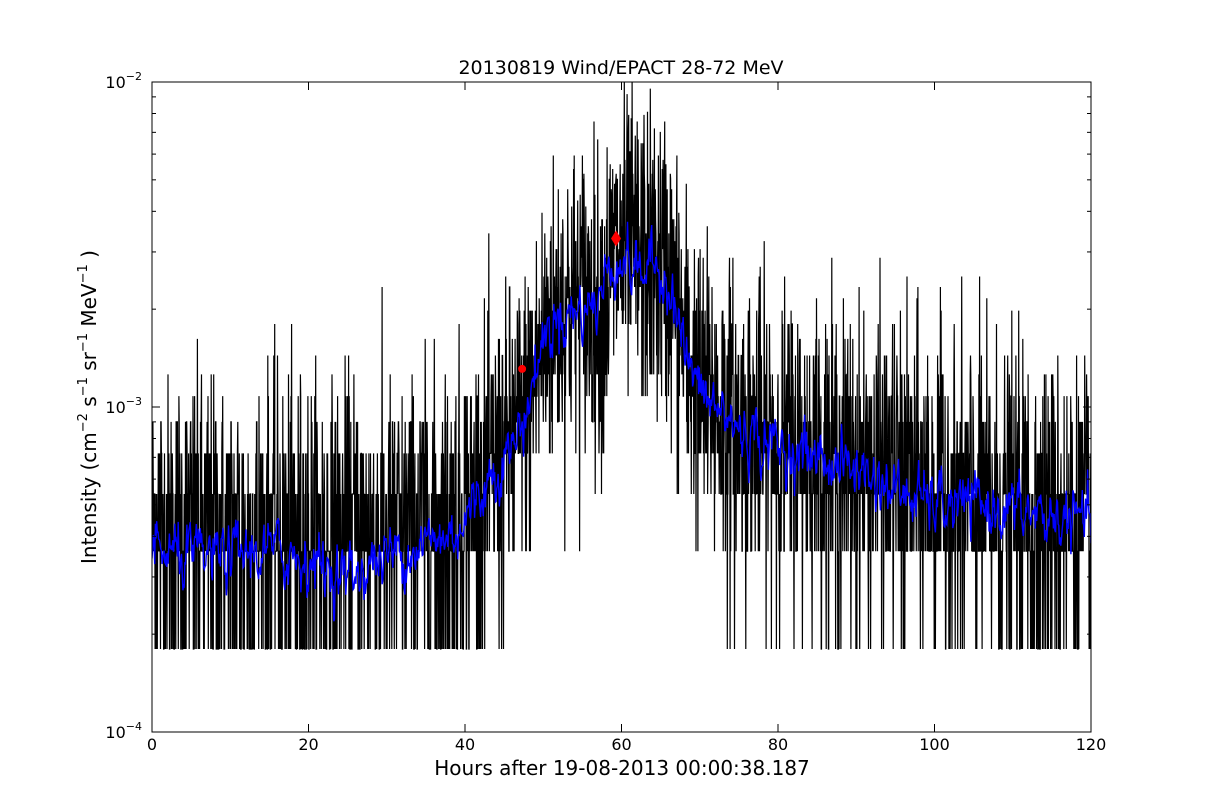 The height and width of the screenshot is (812, 1212). What do you see at coordinates (1091, 744) in the screenshot?
I see `x-tick-label: 120` at bounding box center [1091, 744].